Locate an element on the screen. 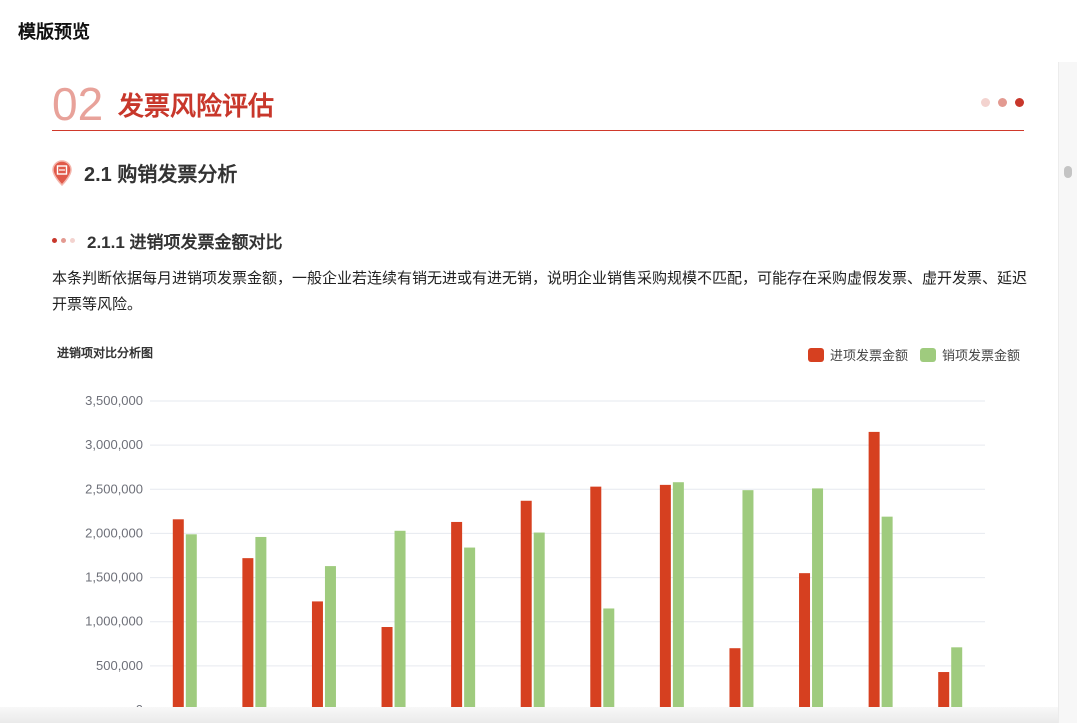  legend-label: 进项发票金额 is located at coordinates (868, 355).